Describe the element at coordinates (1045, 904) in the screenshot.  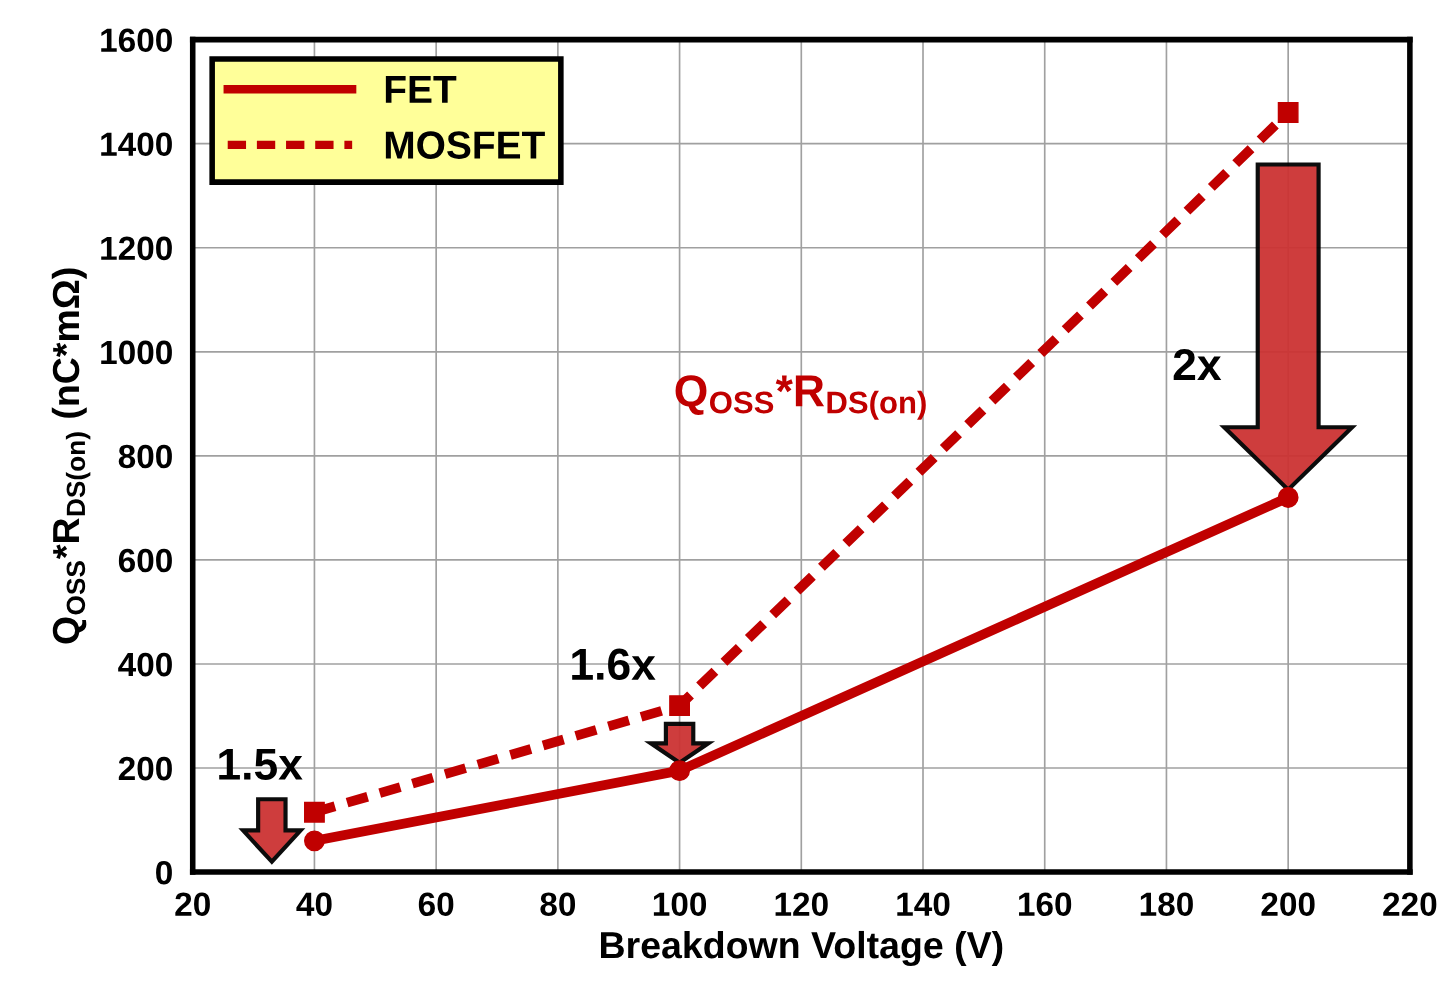
I see `x-tick-label: 160` at that location.